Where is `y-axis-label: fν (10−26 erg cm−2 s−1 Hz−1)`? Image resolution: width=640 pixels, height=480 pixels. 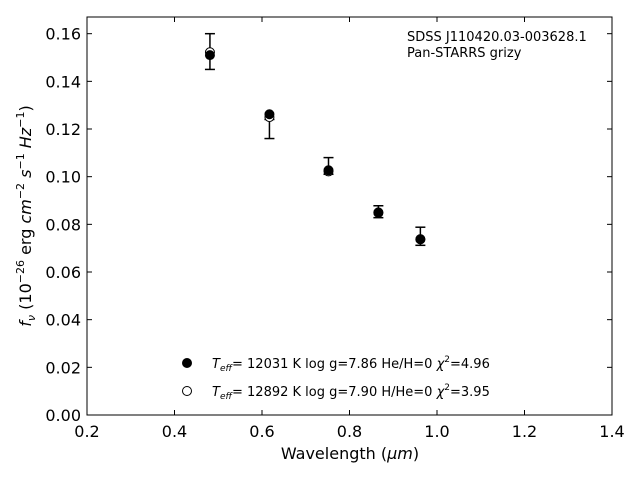 y-axis-label: fν (10−26 erg cm−2 s−1 Hz−1) is located at coordinates (26, 215).